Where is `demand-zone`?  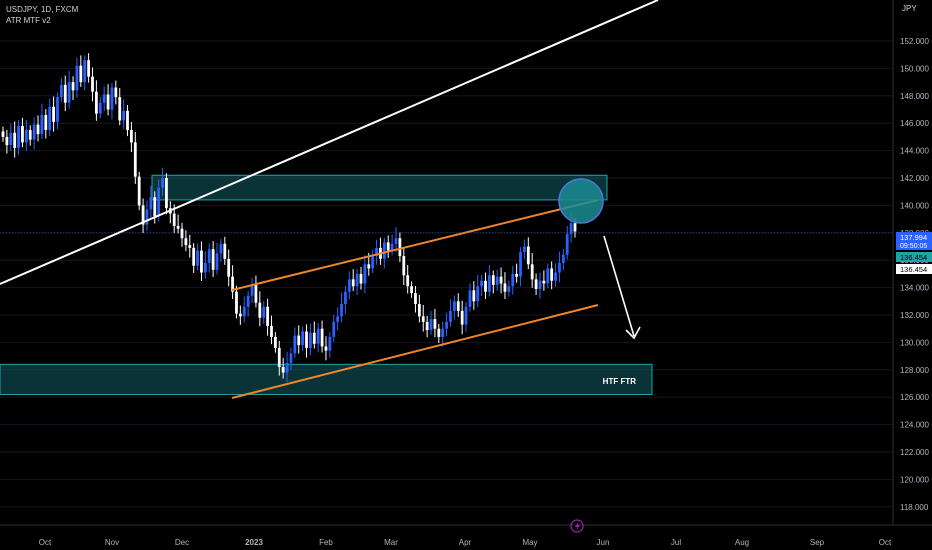
demand-zone is located at coordinates (326, 379).